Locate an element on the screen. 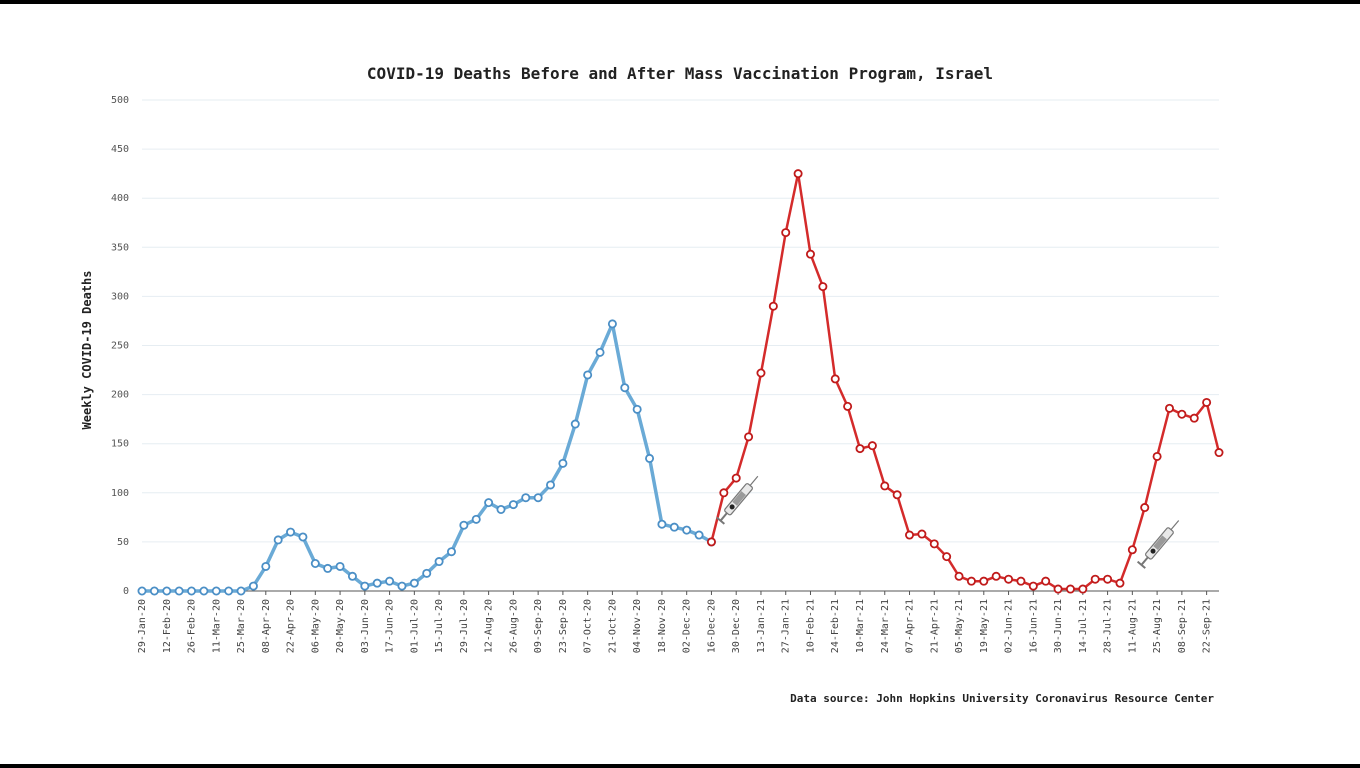 The width and height of the screenshot is (1360, 768). x-tick-label: 16-Jun-21 is located at coordinates (1033, 626).